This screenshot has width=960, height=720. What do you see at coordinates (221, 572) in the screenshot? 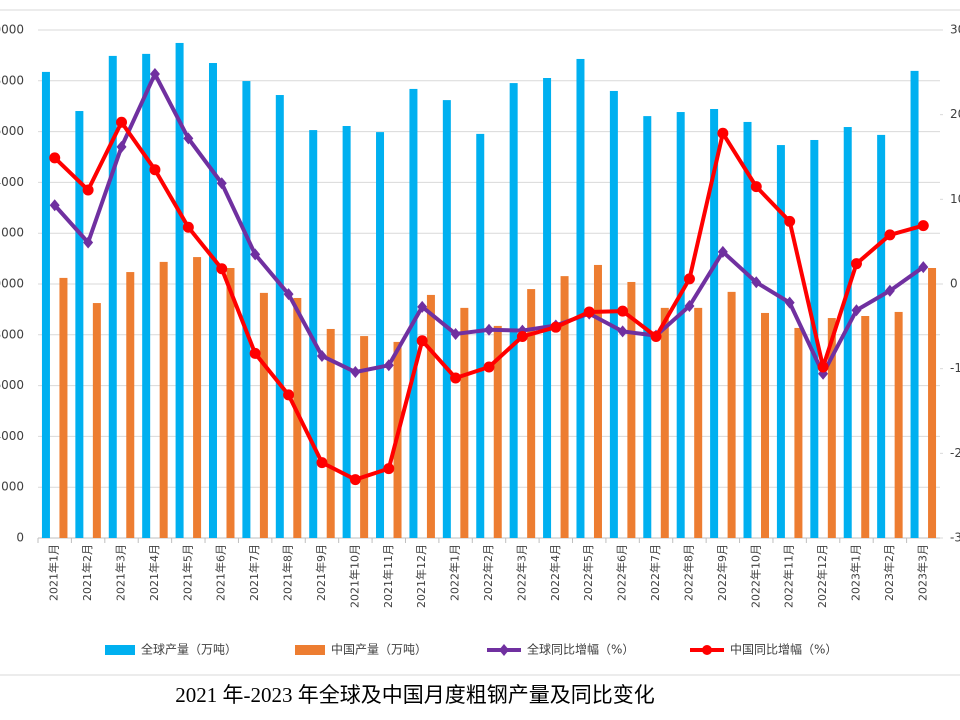
I see `x-tick-label: 2021年6月` at bounding box center [221, 572].